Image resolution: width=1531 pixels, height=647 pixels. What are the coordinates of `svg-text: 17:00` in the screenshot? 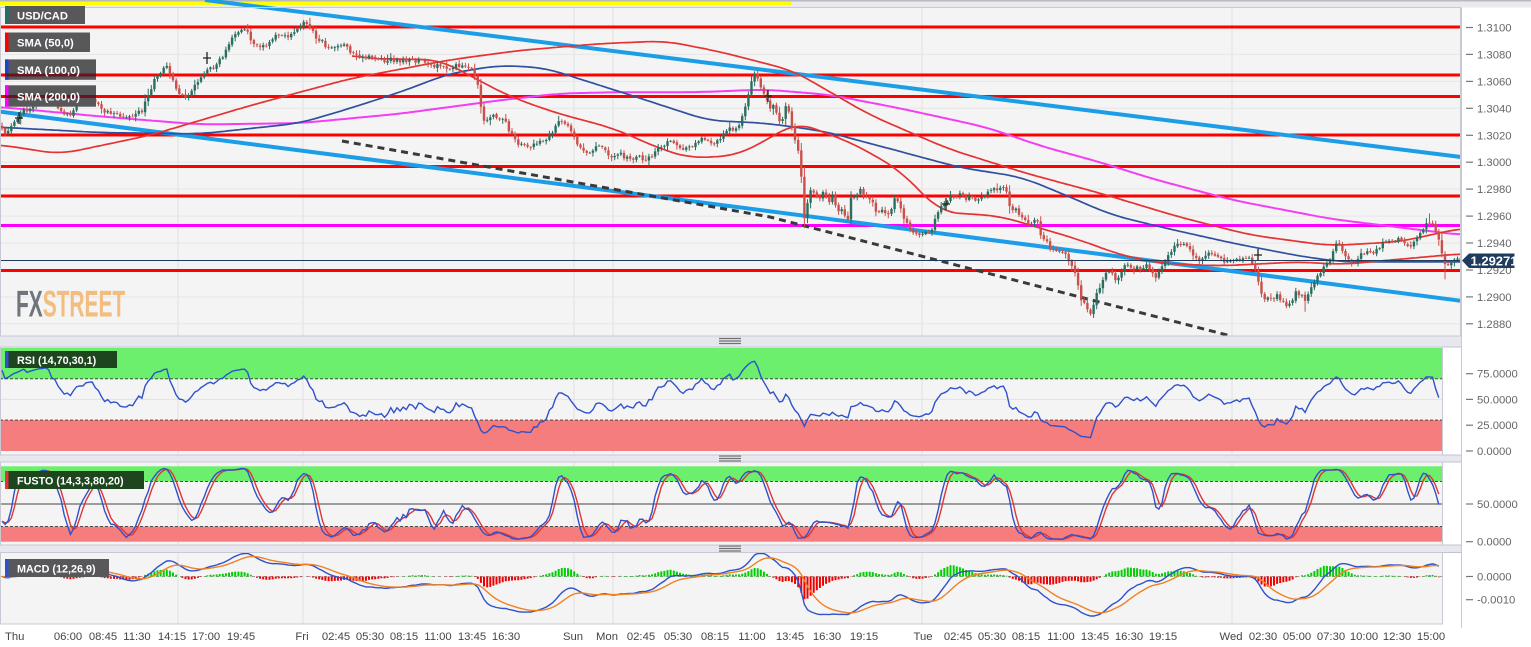 It's located at (206, 637).